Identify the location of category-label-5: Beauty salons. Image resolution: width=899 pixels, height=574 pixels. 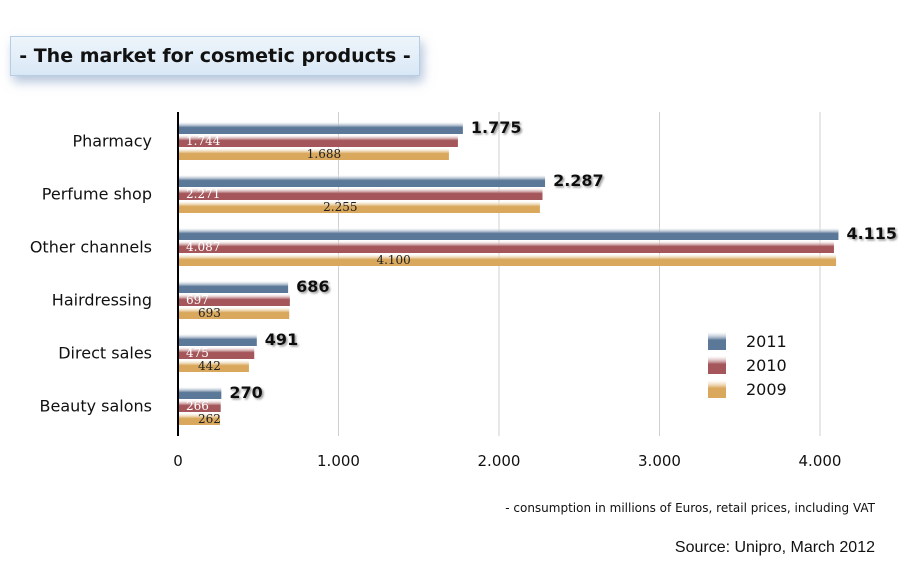
(96, 406).